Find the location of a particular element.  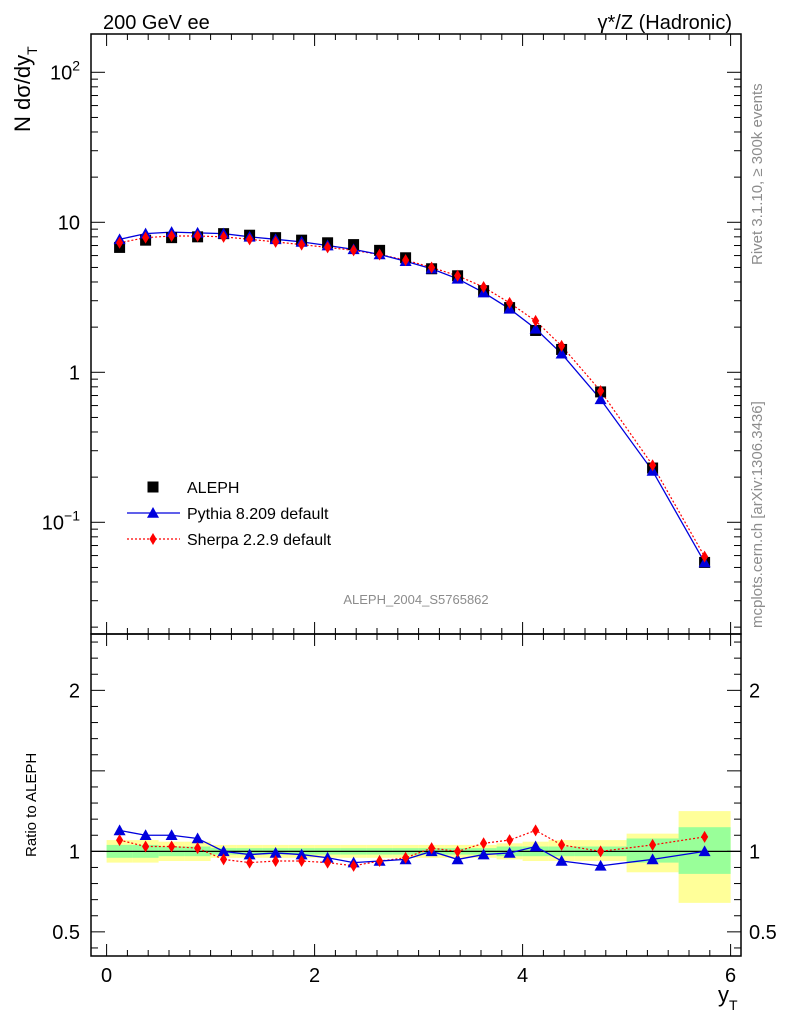

y-tick-label-main: 1 is located at coordinates (74, 373).